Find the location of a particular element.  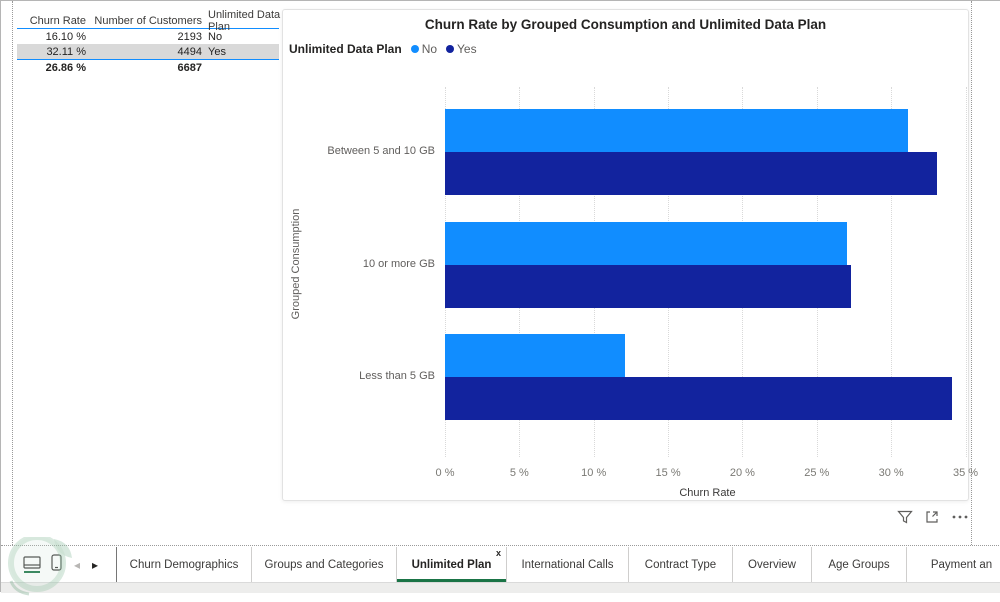

table-body: 16.10 % 2193 No 32.11 % 4494 Yes is located at coordinates (148, 44).